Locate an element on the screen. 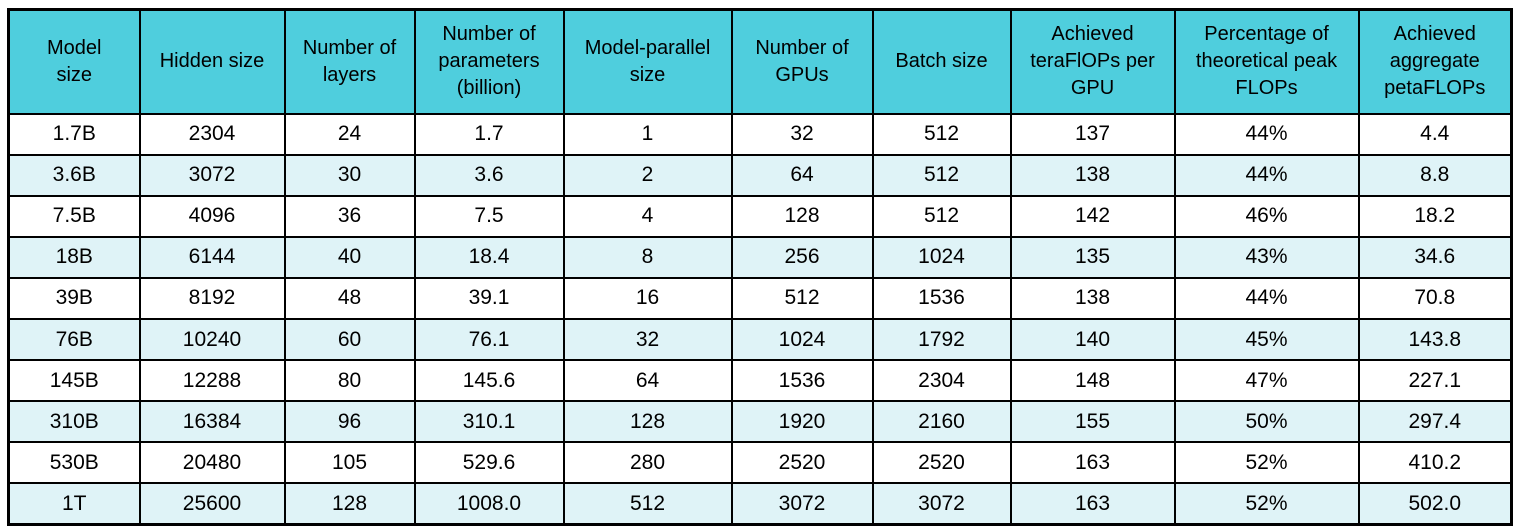 The width and height of the screenshot is (1517, 532). table-cell: 30 is located at coordinates (349, 175).